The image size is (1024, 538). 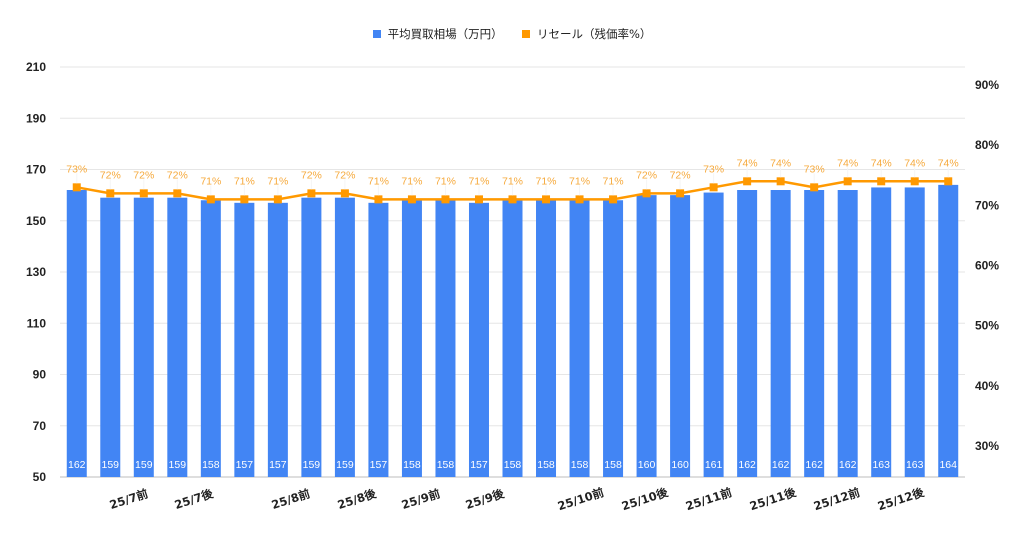 I want to click on legend-item-resale: リセール（残価率%）, so click(x=586, y=34).